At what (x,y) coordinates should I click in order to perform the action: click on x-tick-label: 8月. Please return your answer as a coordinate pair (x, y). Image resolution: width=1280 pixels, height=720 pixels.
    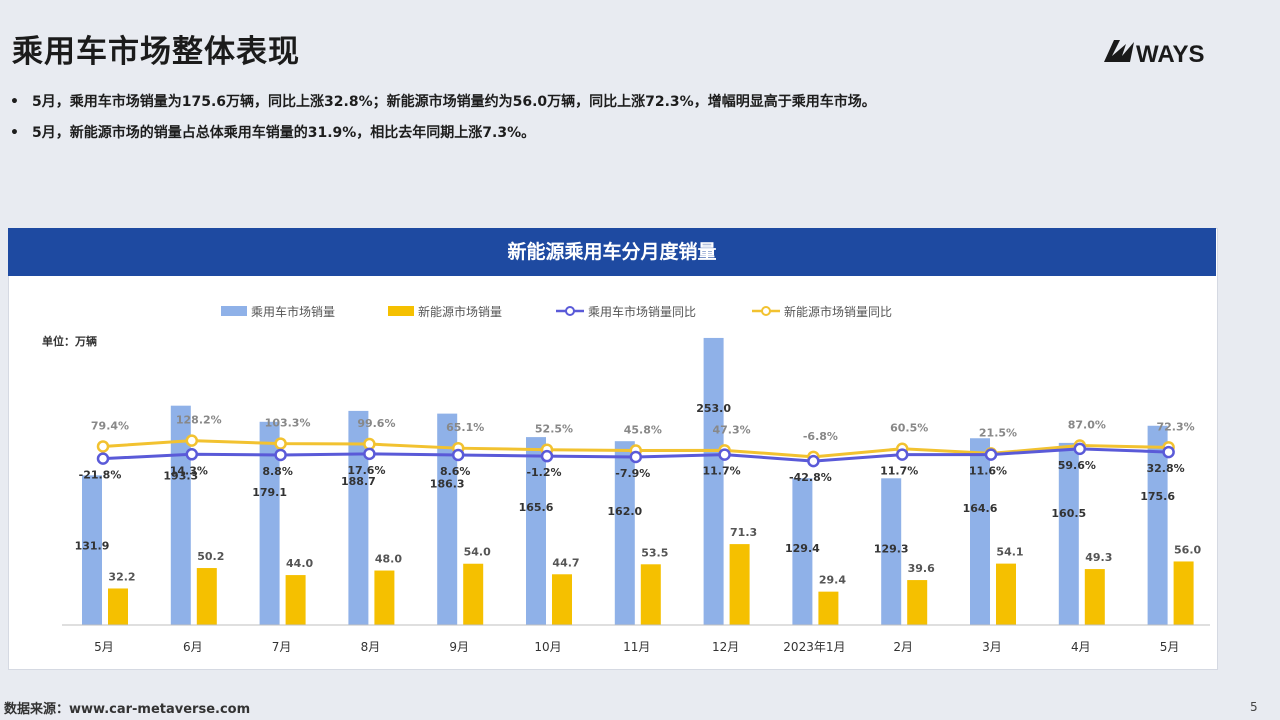
    Looking at the image, I should click on (371, 647).